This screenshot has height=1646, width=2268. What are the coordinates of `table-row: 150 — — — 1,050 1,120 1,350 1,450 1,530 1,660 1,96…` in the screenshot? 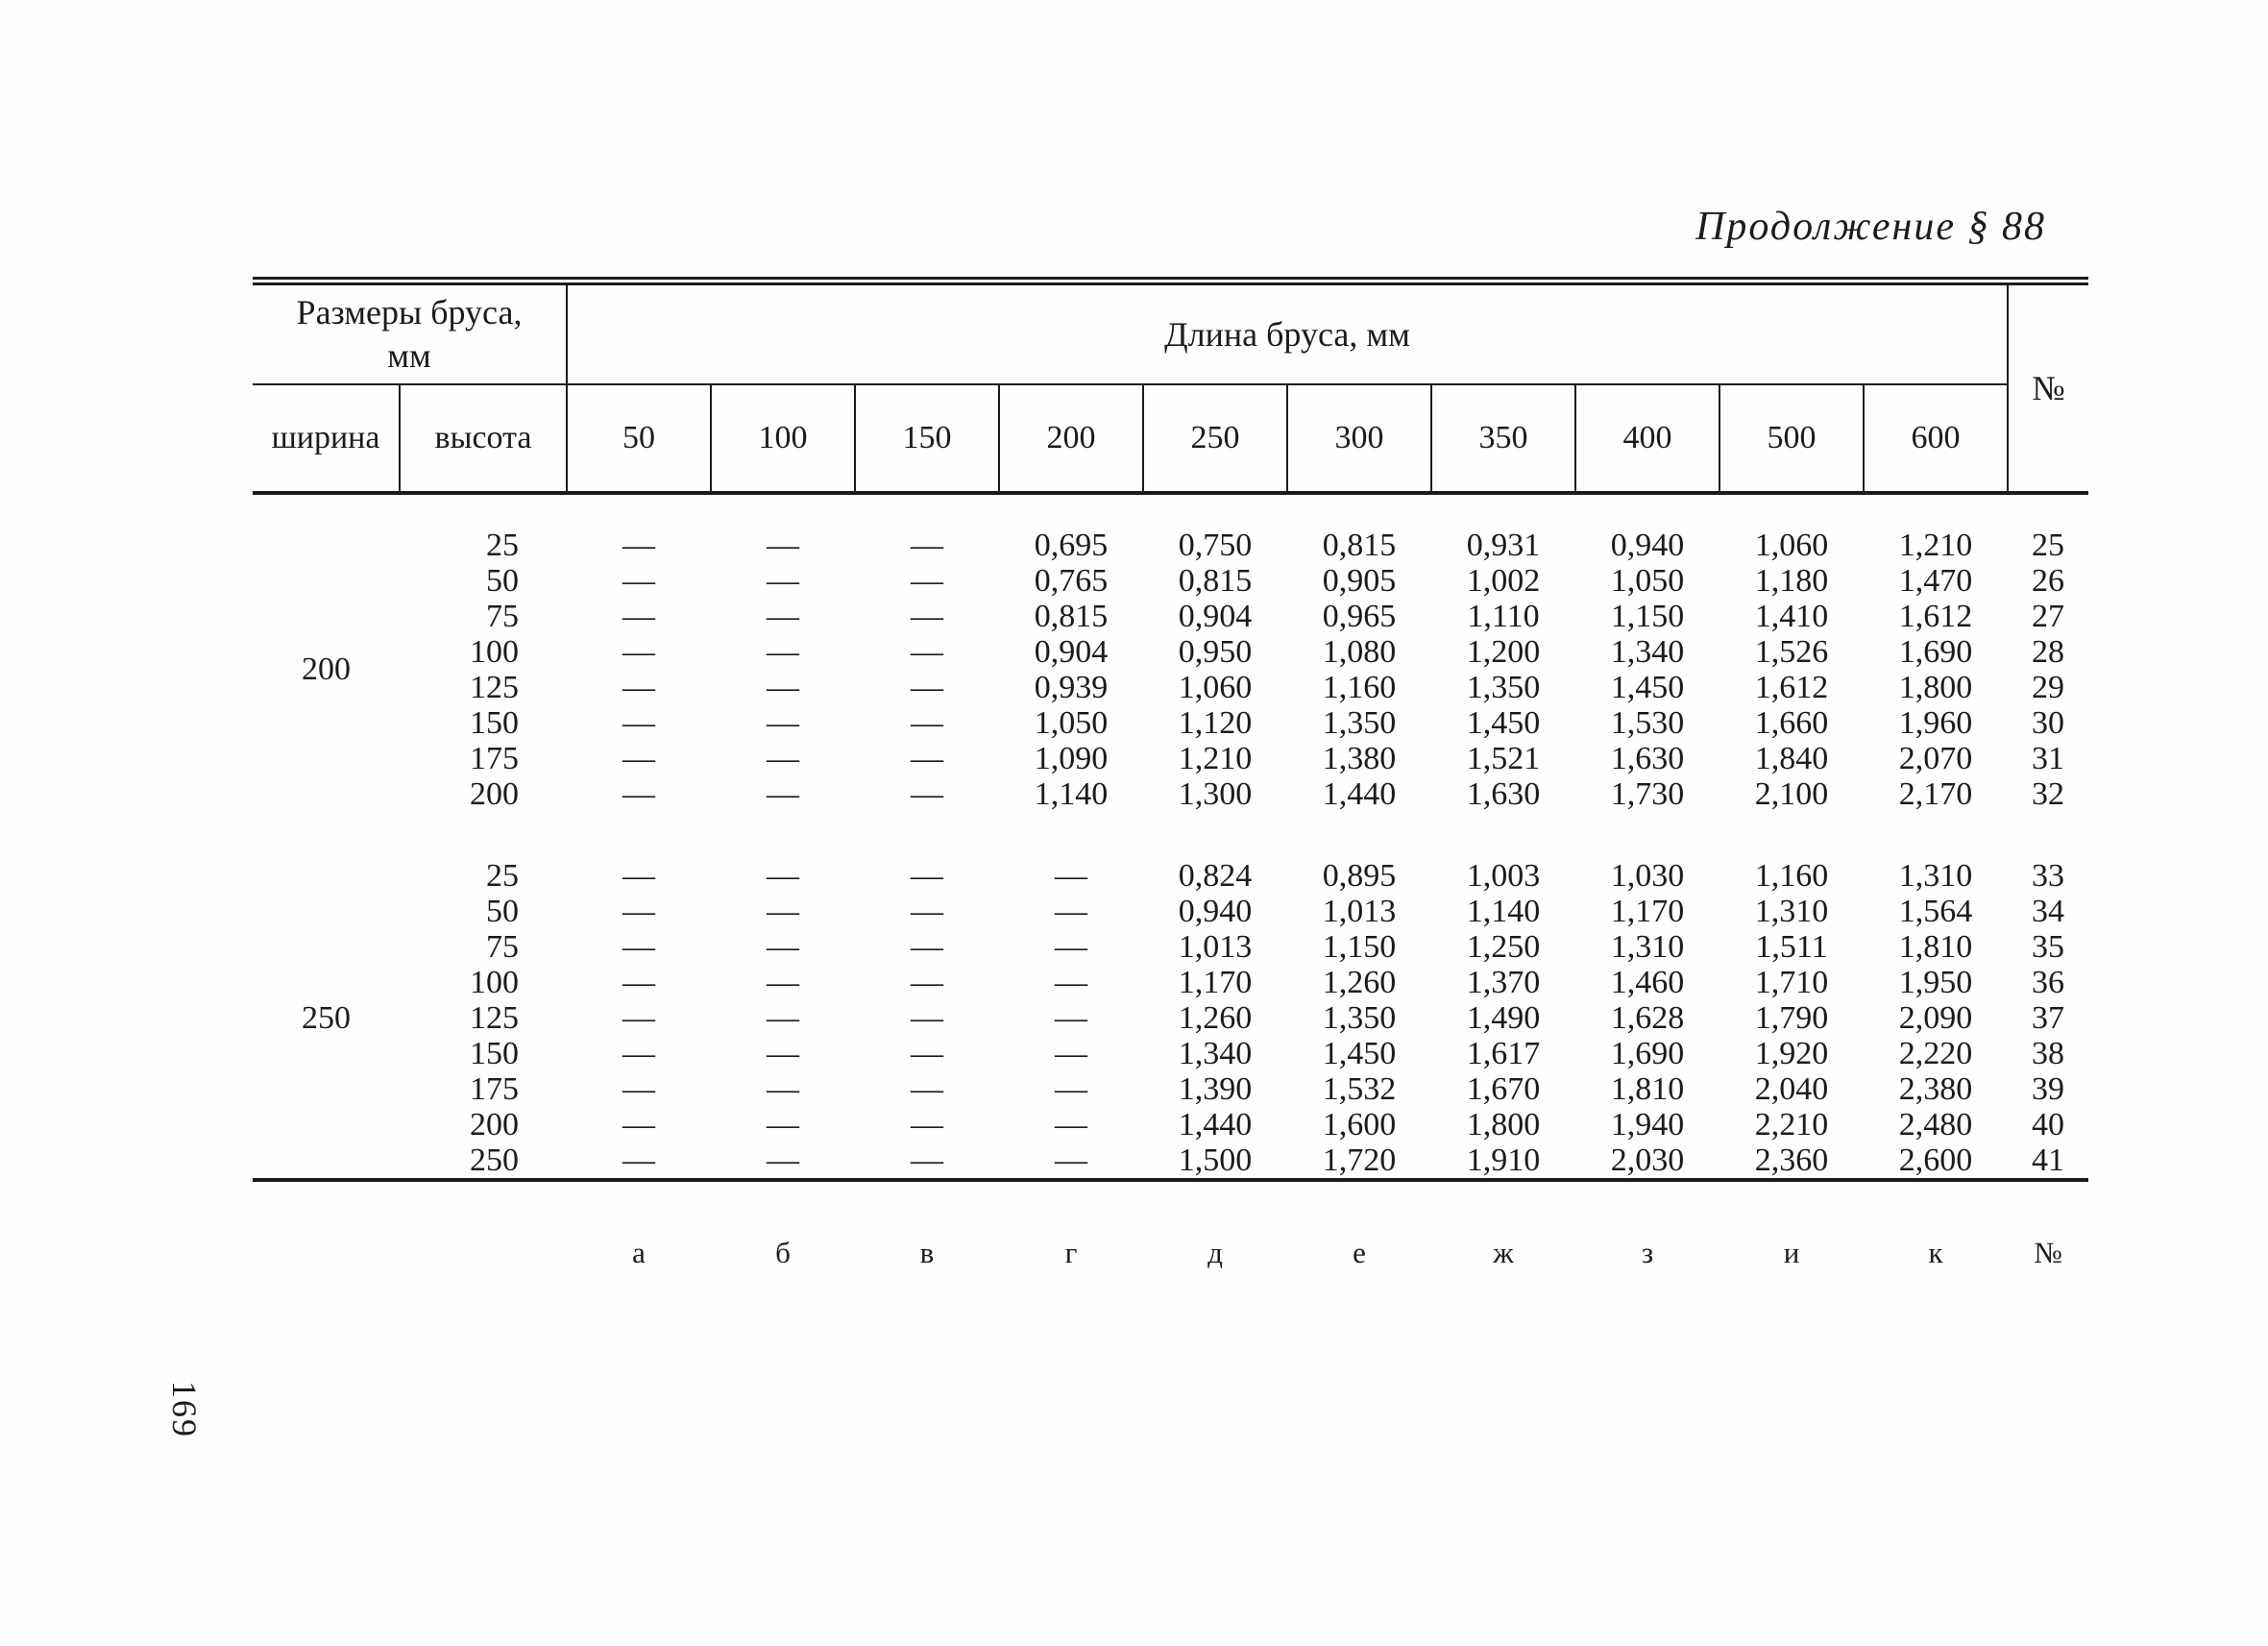 It's located at (1170, 723).